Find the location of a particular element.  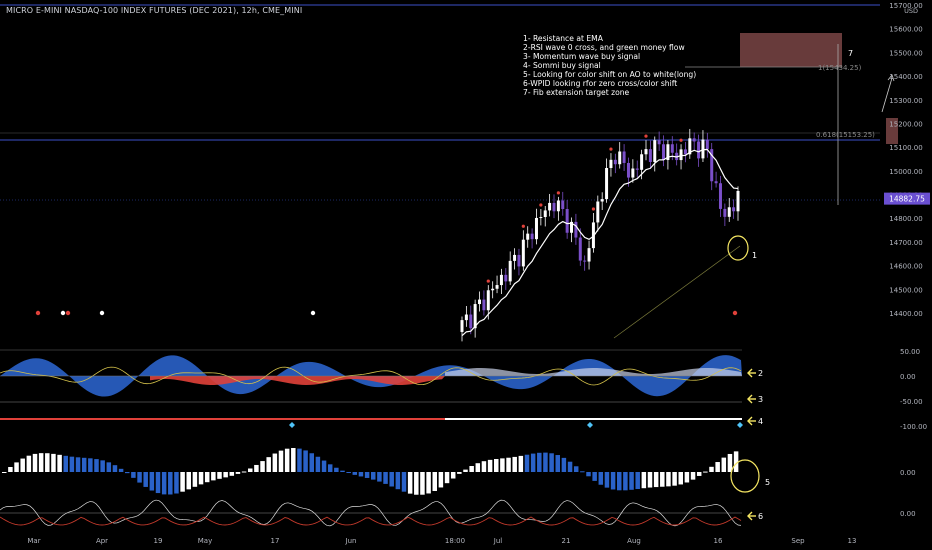

momentum-wave is located at coordinates (371, 376).